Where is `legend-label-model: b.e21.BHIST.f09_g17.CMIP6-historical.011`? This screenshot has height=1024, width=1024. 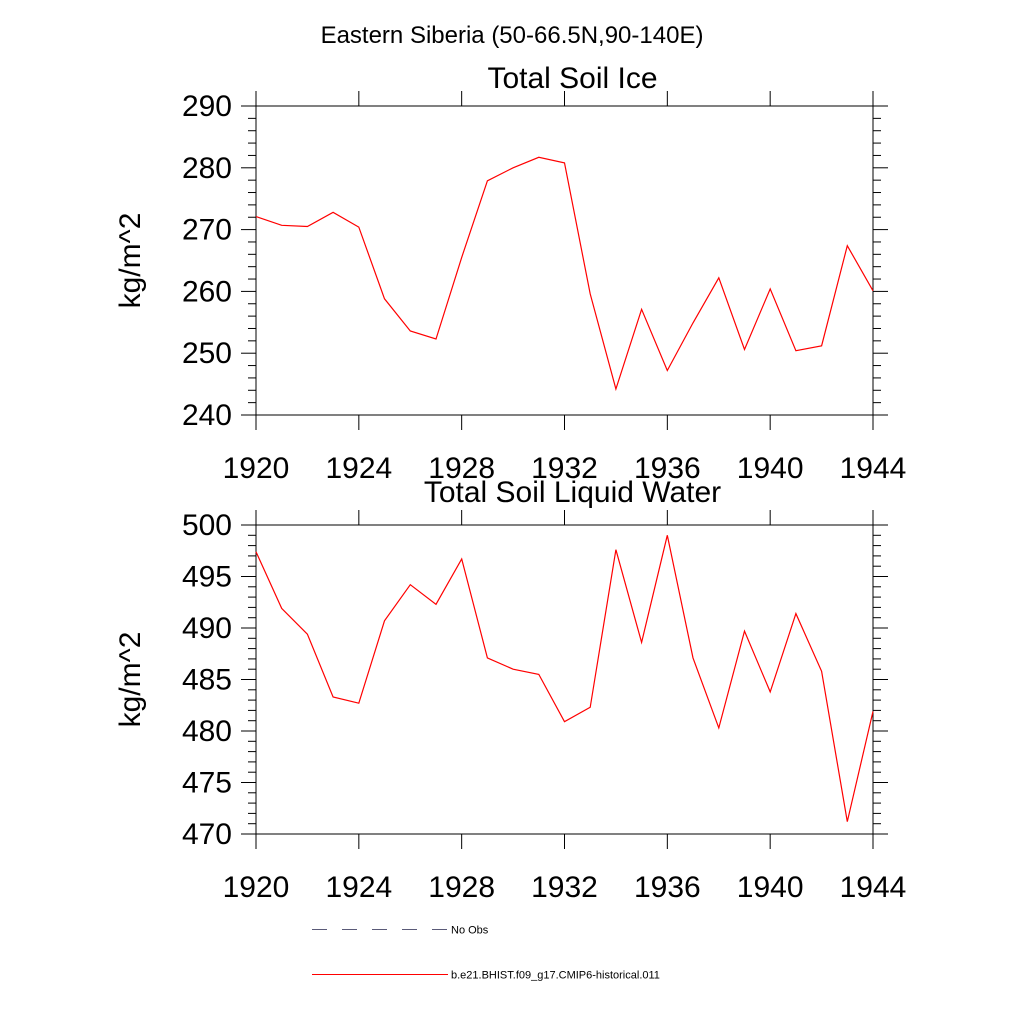
legend-label-model: b.e21.BHIST.f09_g17.CMIP6-historical.011 is located at coordinates (555, 976).